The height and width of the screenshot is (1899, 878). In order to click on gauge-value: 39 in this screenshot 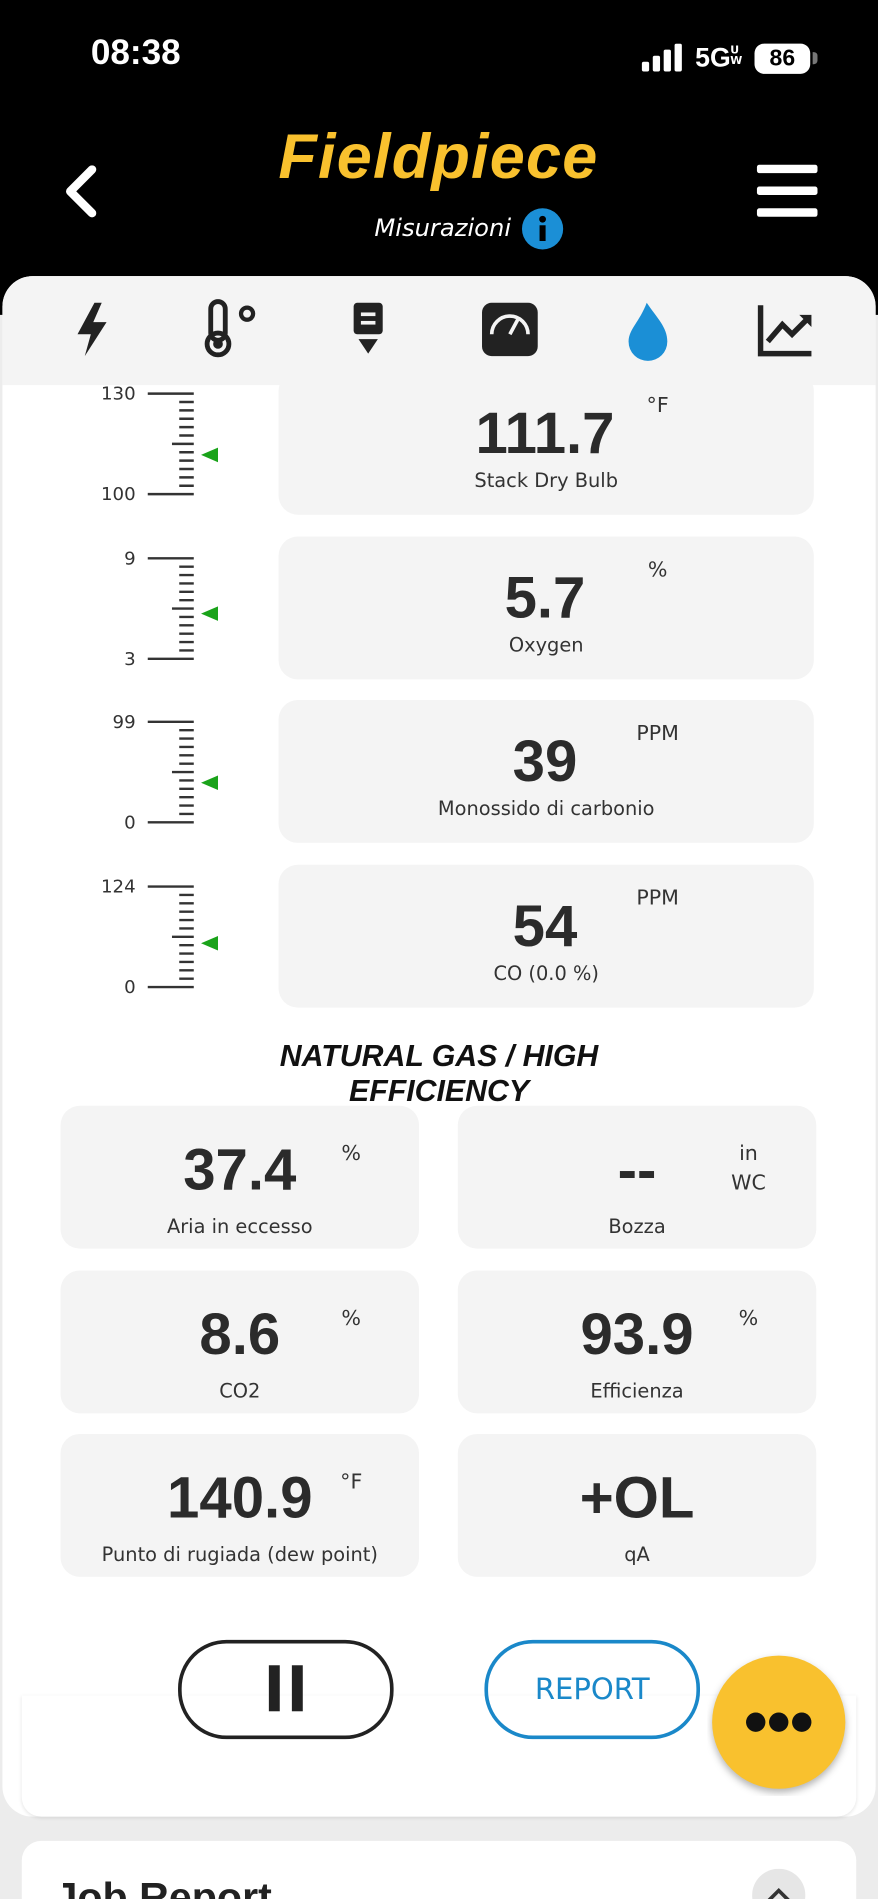, I will do `click(545, 762)`.